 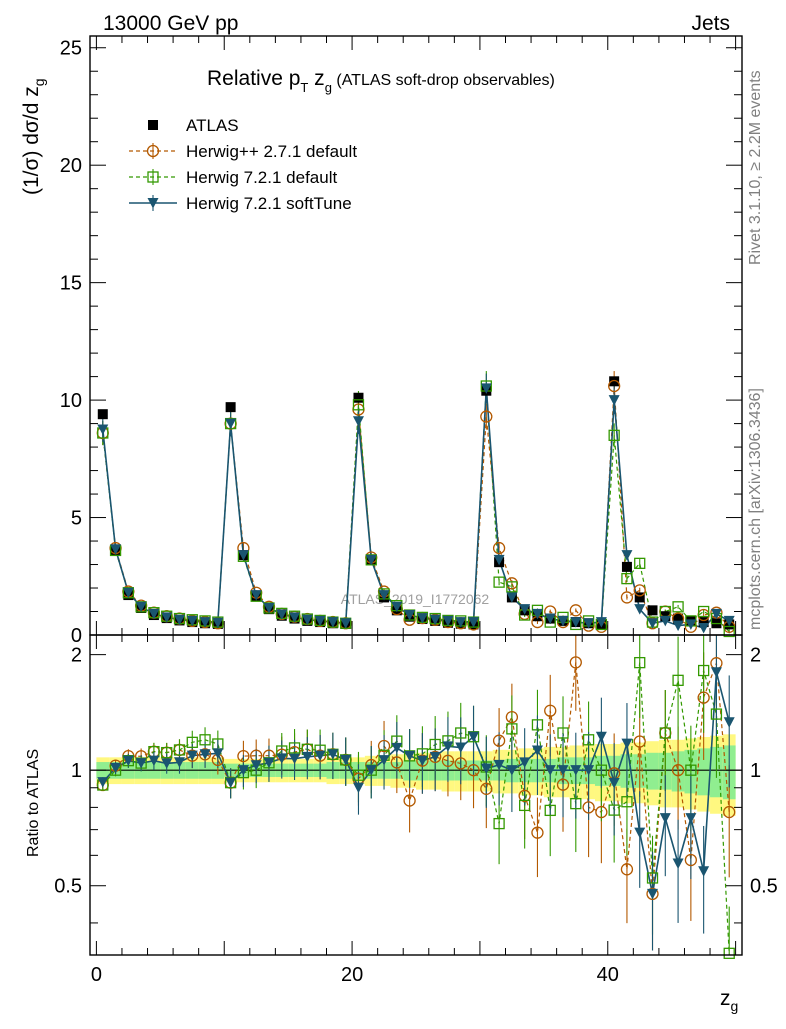 I want to click on x-axis-label: zg, so click(x=729, y=1000).